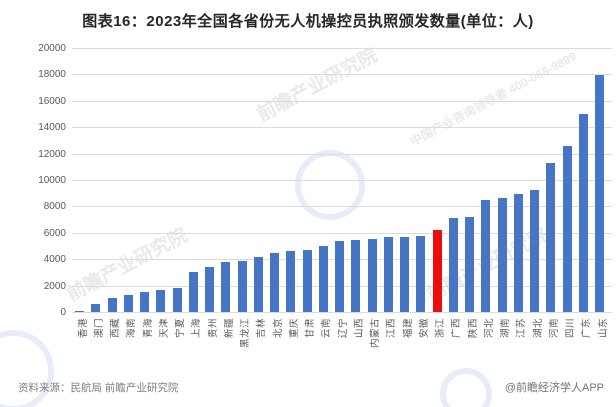  I want to click on x-axis-category-label: 吉林, so click(262, 328).